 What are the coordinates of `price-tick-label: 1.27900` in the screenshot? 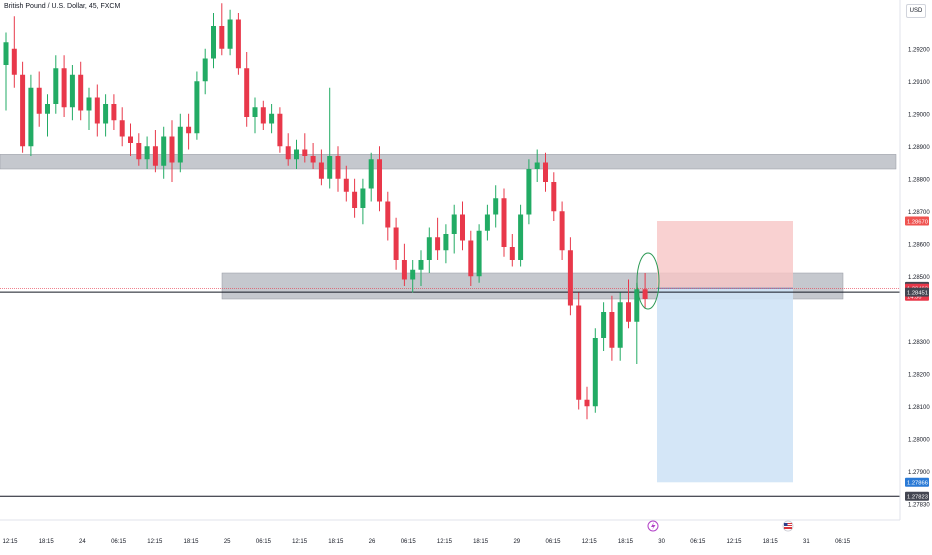 It's located at (919, 473).